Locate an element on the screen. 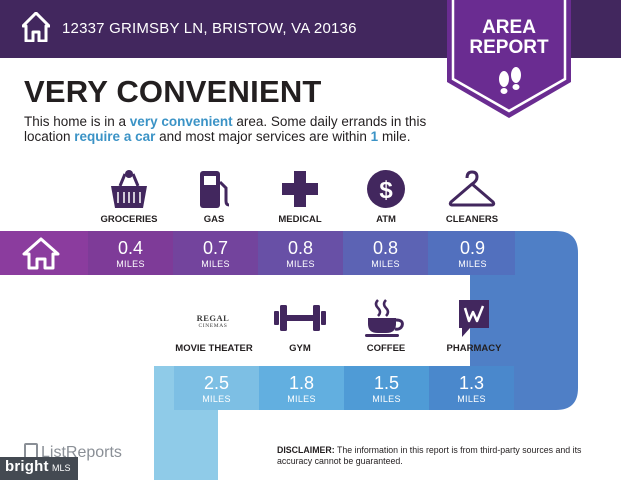 The height and width of the screenshot is (480, 621). dollar-icon: $ is located at coordinates (386, 189).